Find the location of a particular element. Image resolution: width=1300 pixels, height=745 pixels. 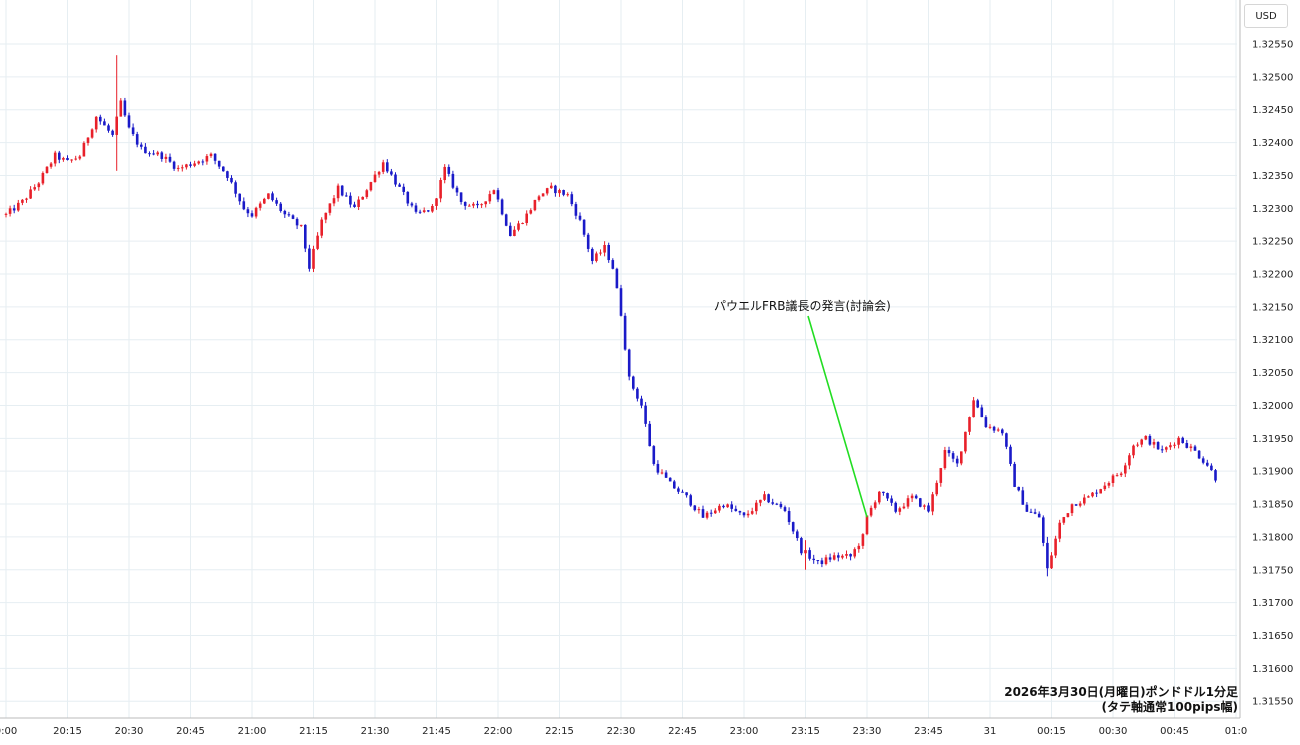

x-tick-label: 0:00 is located at coordinates (8, 731).